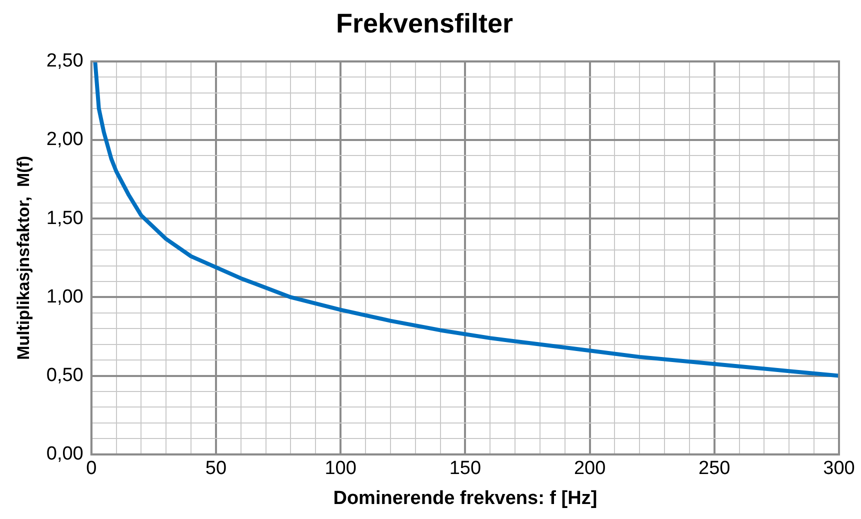 This screenshot has width=861, height=519. What do you see at coordinates (590, 469) in the screenshot?
I see `x-tick-label: 200` at bounding box center [590, 469].